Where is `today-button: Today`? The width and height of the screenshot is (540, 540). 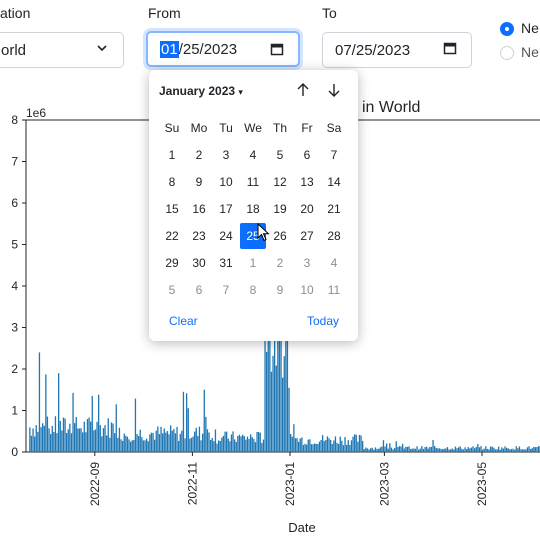 today-button: Today is located at coordinates (323, 321).